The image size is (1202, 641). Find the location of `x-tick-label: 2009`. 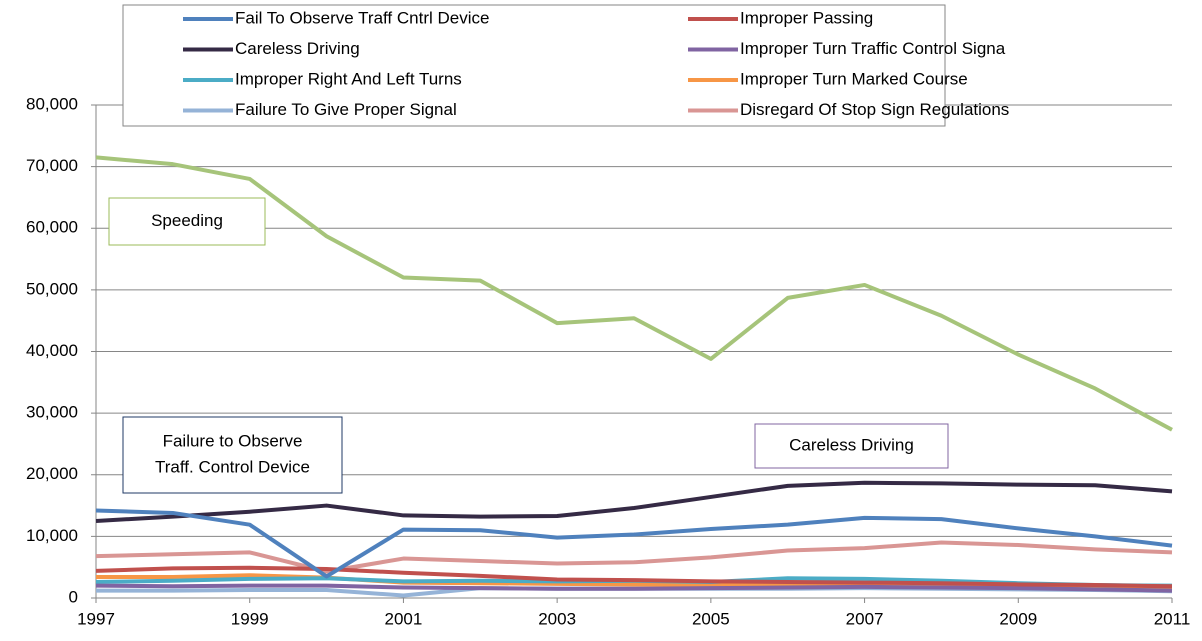

x-tick-label: 2009 is located at coordinates (1018, 618).